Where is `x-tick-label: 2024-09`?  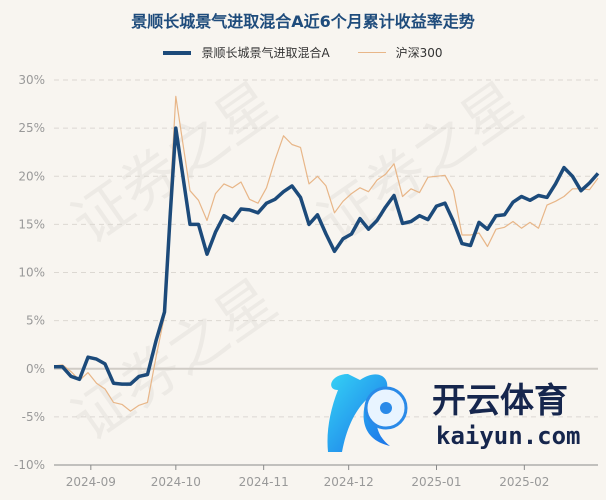 x-tick-label: 2024-09 is located at coordinates (91, 482).